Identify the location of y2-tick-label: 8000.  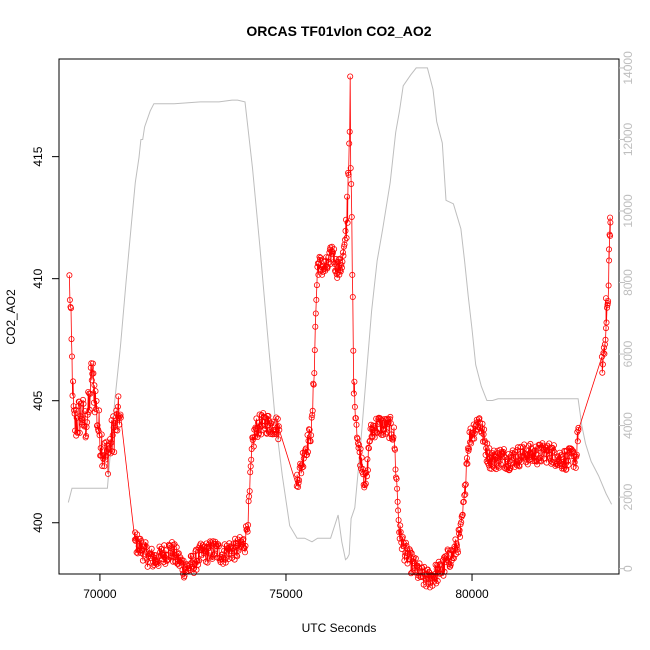
(628, 282).